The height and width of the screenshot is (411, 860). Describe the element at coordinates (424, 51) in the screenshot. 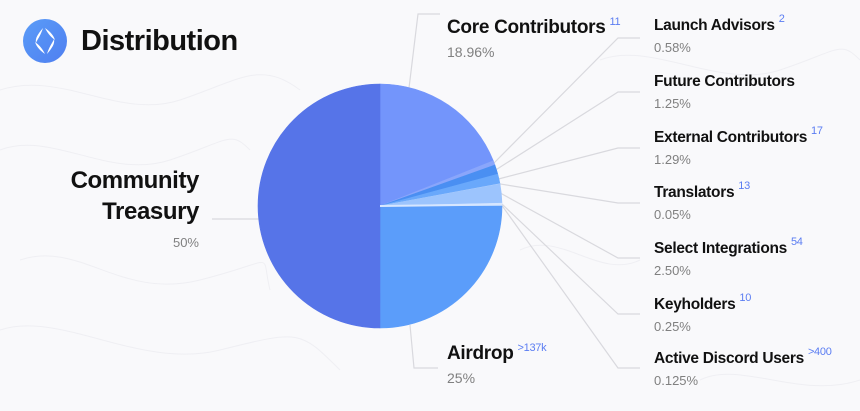

I see `leader-line-core-contributors` at that location.